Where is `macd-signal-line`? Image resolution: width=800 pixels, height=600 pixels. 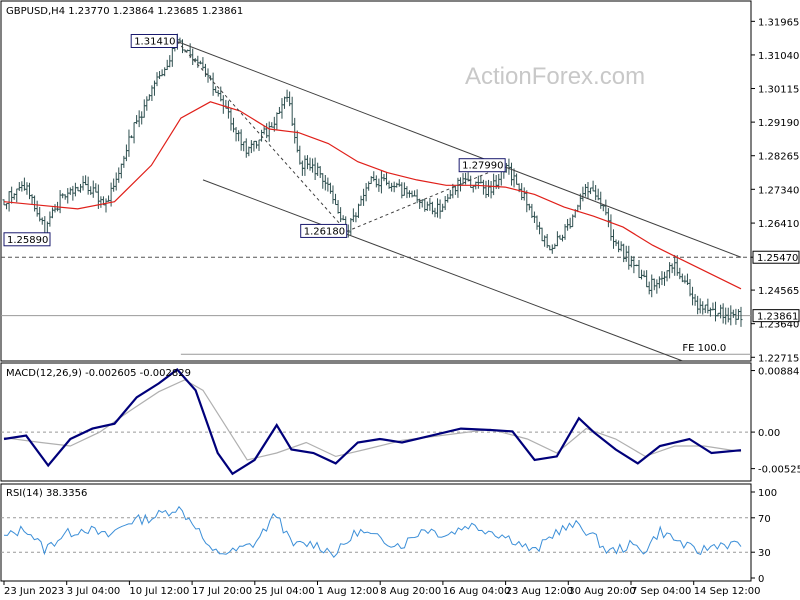 macd-signal-line is located at coordinates (372, 420).